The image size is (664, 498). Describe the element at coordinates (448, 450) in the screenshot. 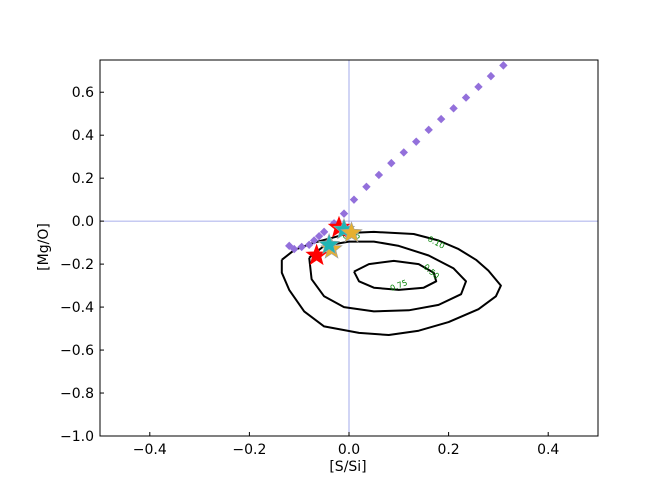

I see `x-tick-label: 0.2` at that location.